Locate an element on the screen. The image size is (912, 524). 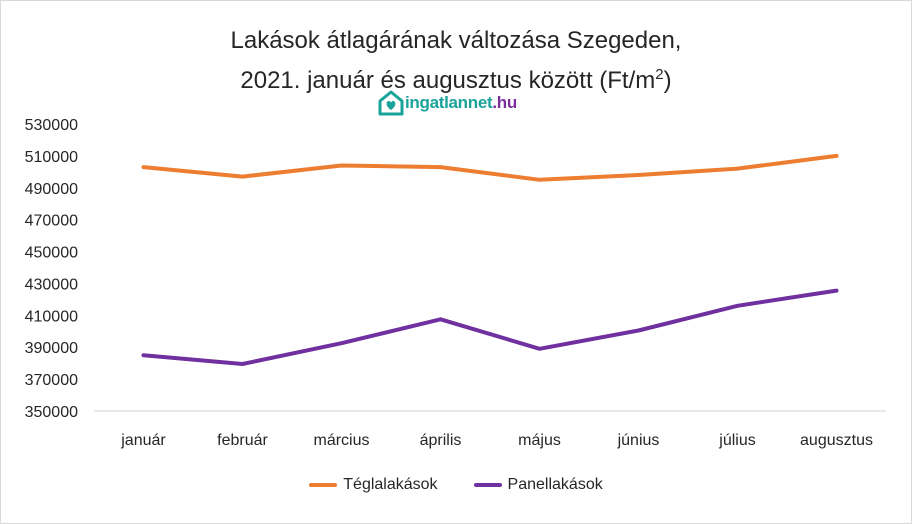
series-line-panellakasok is located at coordinates (490, 327).